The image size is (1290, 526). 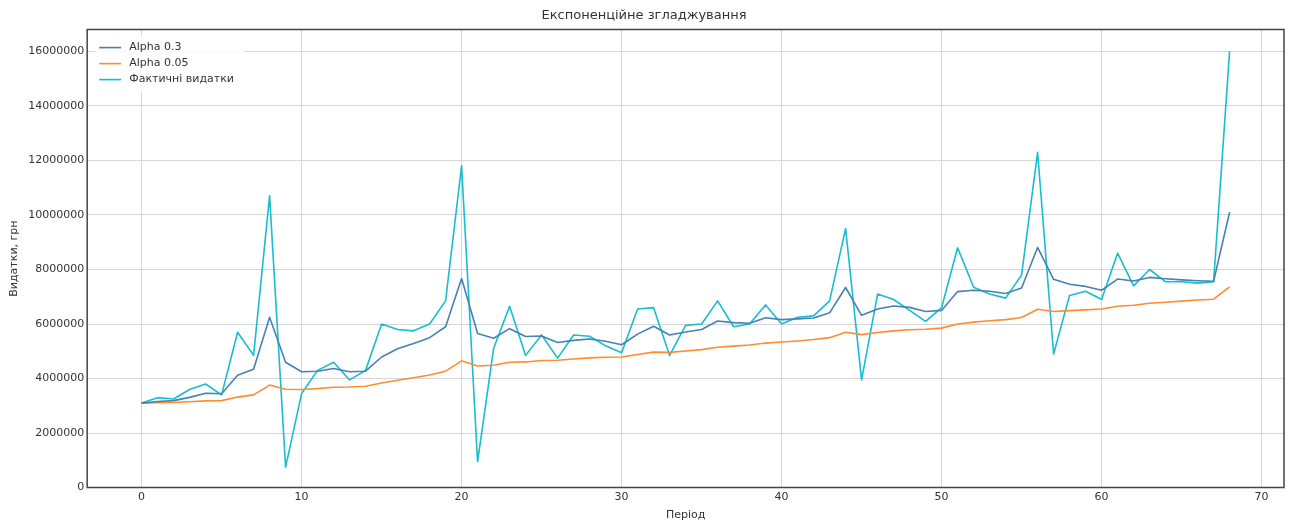 I want to click on legend-label: Alpha 0.05, so click(x=159, y=63).